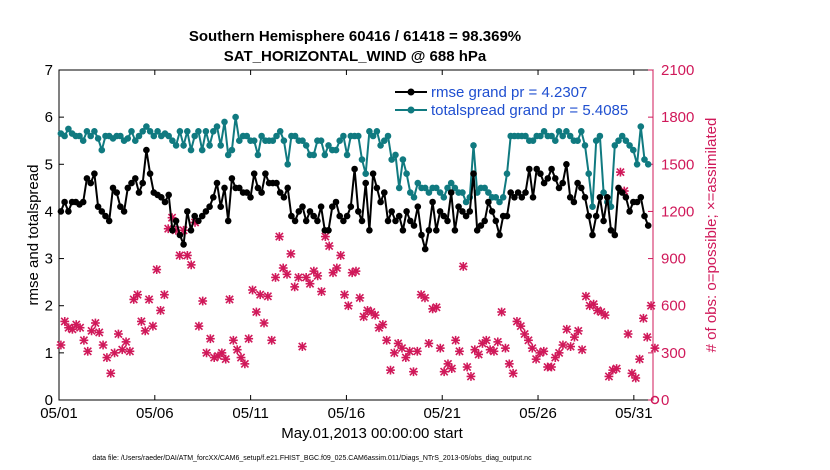  I want to click on legend-rmse-label: rmse grand pr = 4.2307, so click(509, 92).